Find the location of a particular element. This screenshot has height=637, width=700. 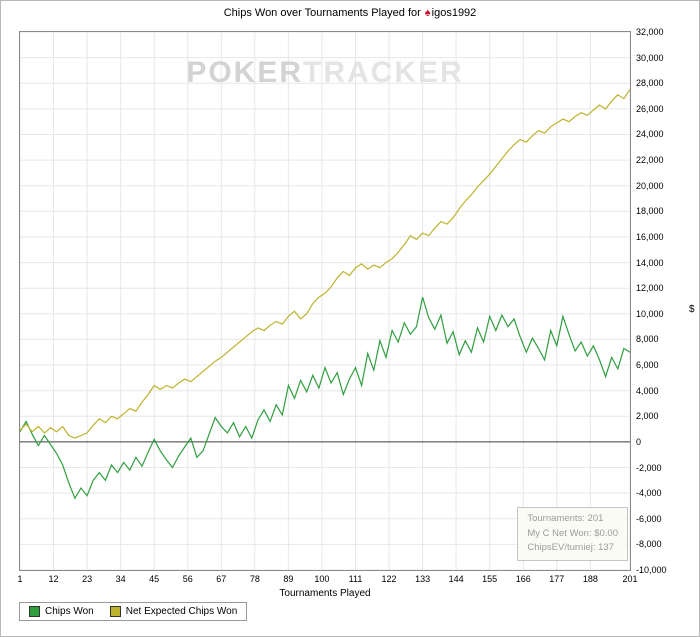

stats-net-won: My C Net Won: $0.00 is located at coordinates (572, 533).